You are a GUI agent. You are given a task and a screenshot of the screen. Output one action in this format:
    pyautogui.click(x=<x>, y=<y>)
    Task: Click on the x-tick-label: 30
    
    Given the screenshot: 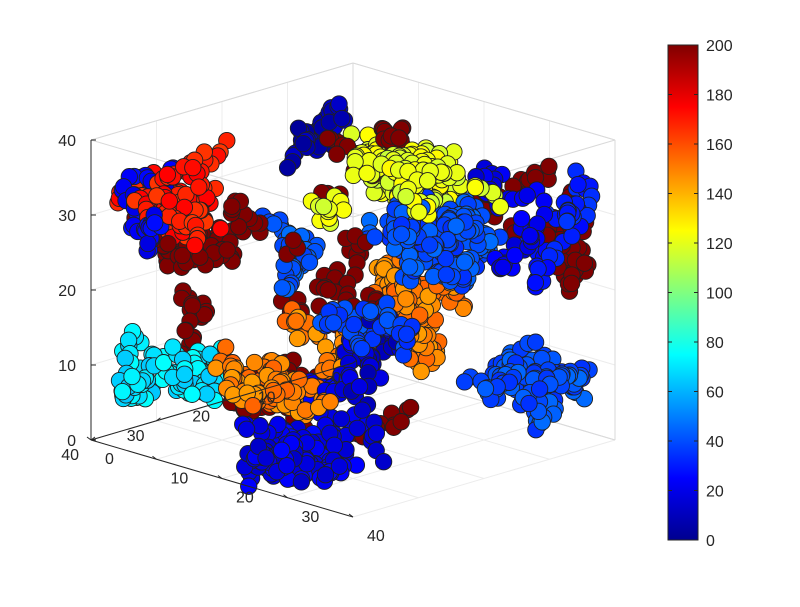 What is the action you would take?
    pyautogui.click(x=136, y=436)
    